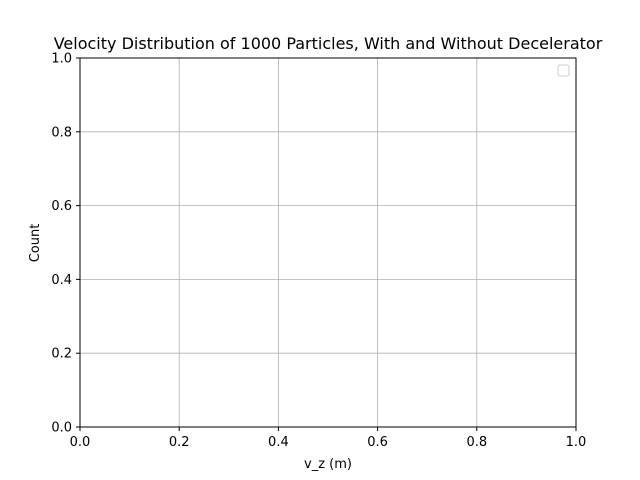 Image resolution: width=640 pixels, height=480 pixels. I want to click on y-tick-label: 0.4, so click(61, 280).